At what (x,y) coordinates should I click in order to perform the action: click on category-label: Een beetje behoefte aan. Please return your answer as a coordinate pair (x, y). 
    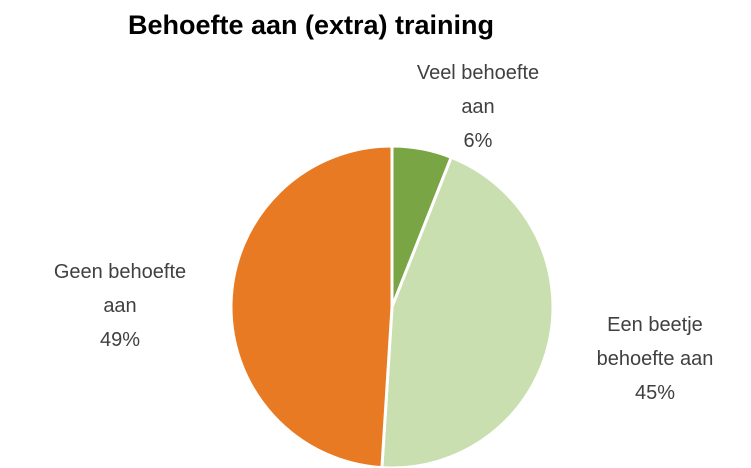
    Looking at the image, I should click on (655, 342).